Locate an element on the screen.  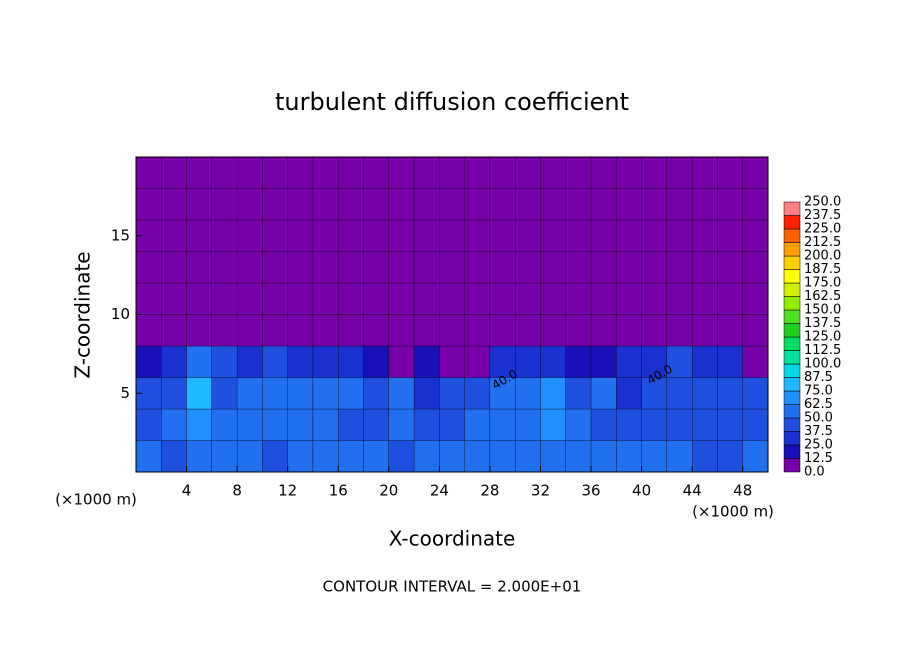
x-tick-label: 32 is located at coordinates (540, 491).